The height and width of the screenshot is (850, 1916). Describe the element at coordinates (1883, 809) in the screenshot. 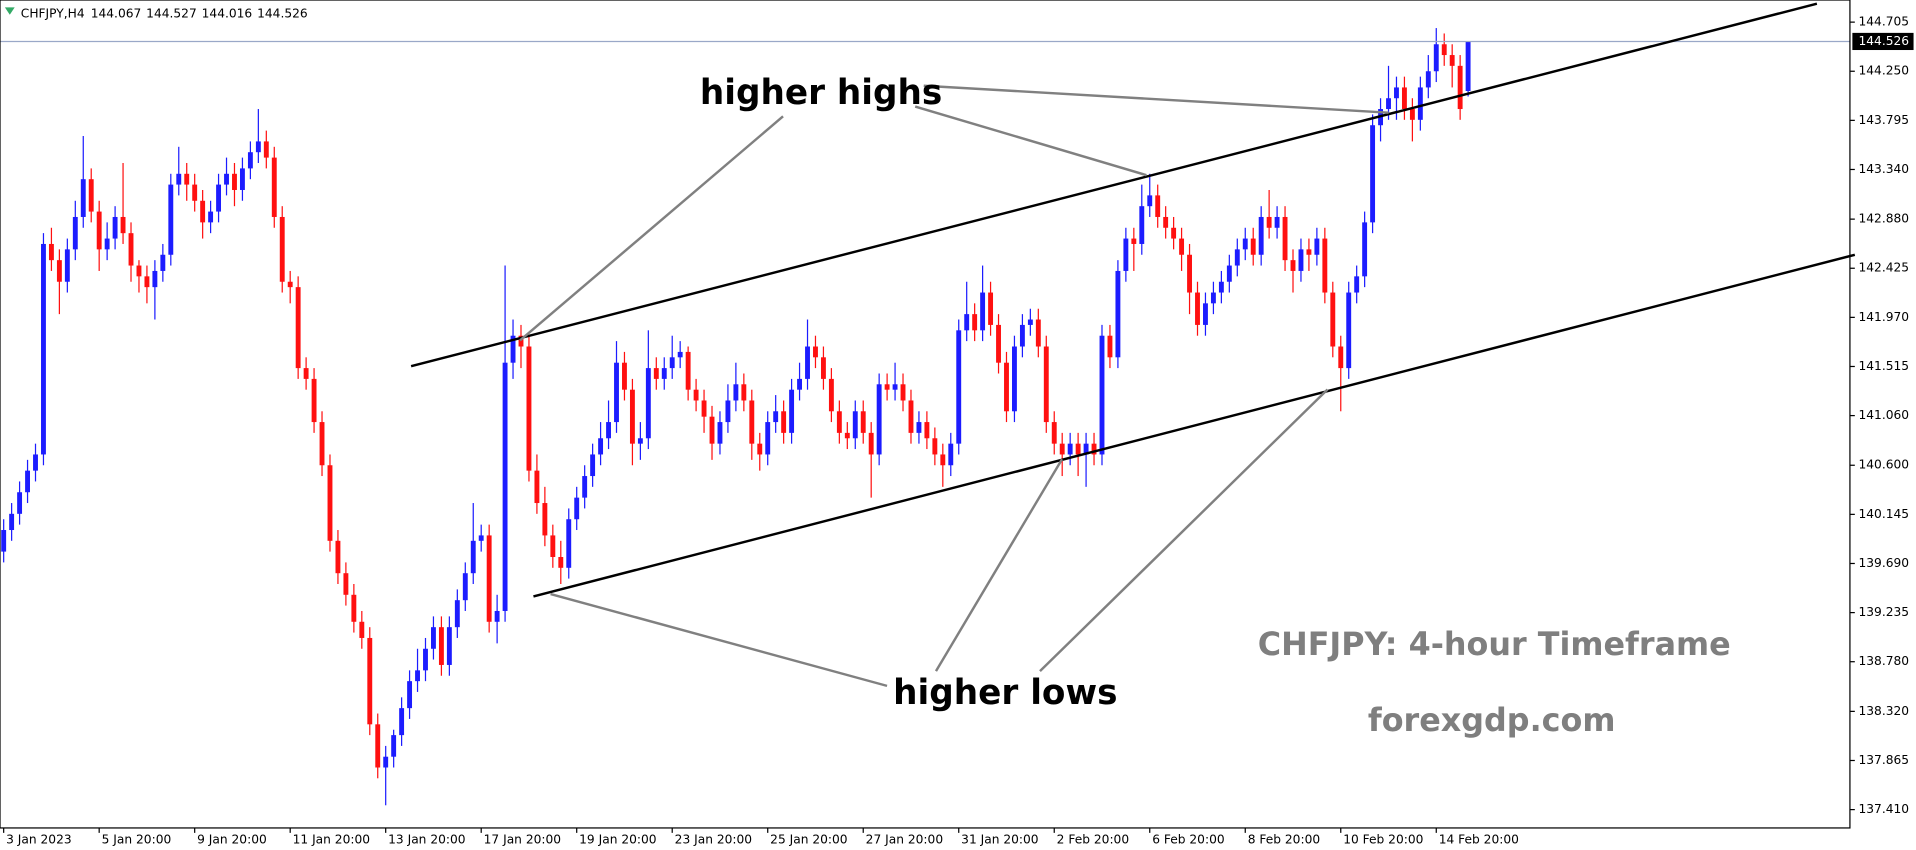

I see `y-tick-label: 137.410` at that location.